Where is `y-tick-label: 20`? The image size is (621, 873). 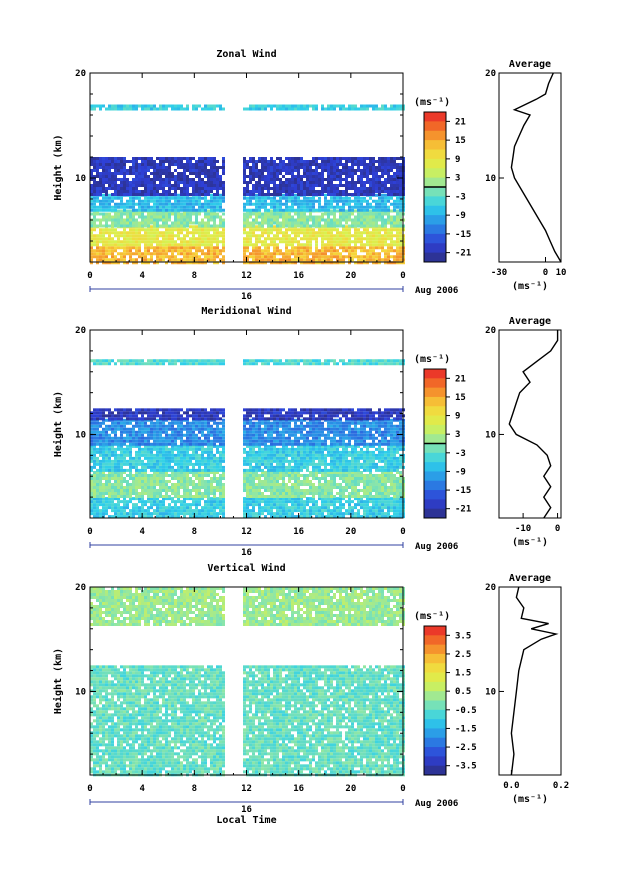 y-tick-label: 20 is located at coordinates (80, 74).